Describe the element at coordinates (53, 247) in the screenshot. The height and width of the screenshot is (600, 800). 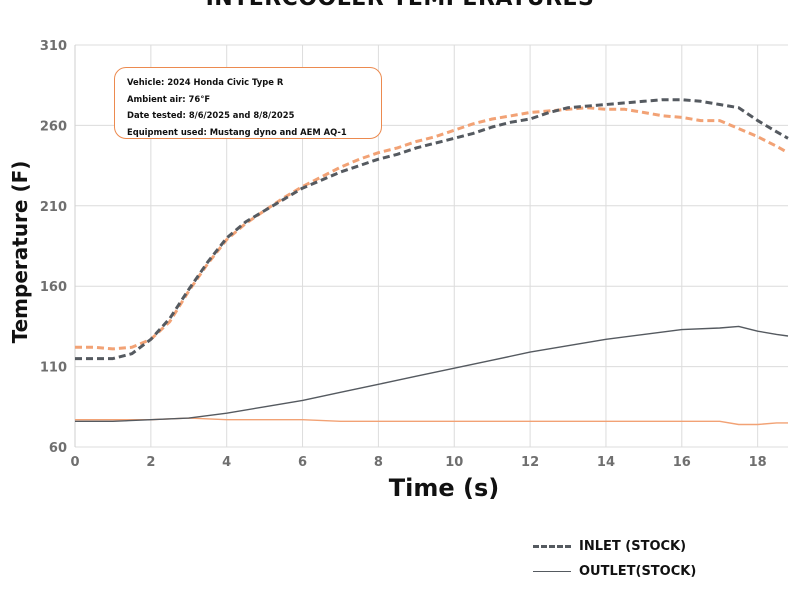
I see `y-tick-labels: 60 110 160 210 260 310` at that location.